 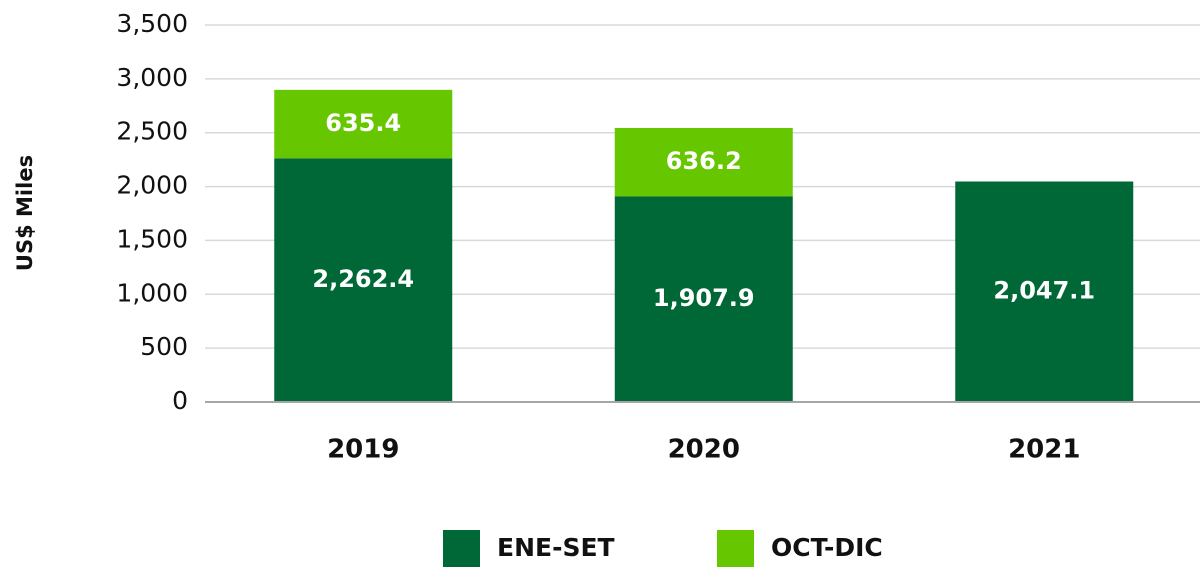 What do you see at coordinates (164, 346) in the screenshot?
I see `y-tick-label: 500` at bounding box center [164, 346].